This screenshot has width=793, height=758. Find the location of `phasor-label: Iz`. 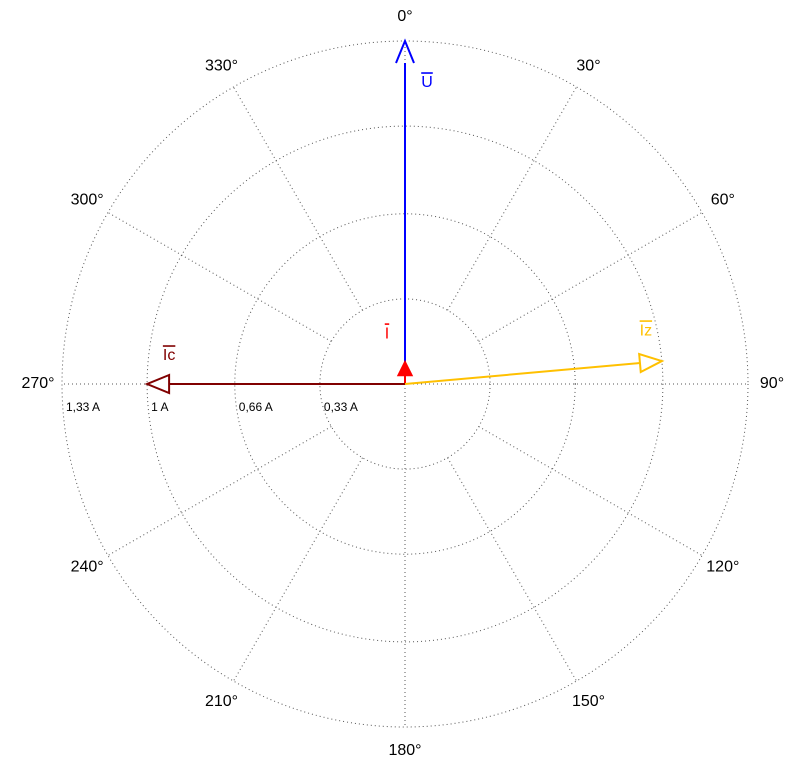

phasor-label: Iz is located at coordinates (646, 330).